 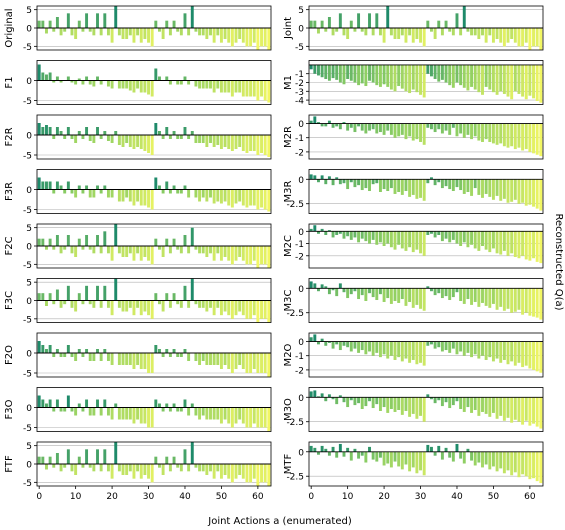 What do you see at coordinates (288, 301) in the screenshot?
I see `panel-ylabel: M3C` at bounding box center [288, 301].